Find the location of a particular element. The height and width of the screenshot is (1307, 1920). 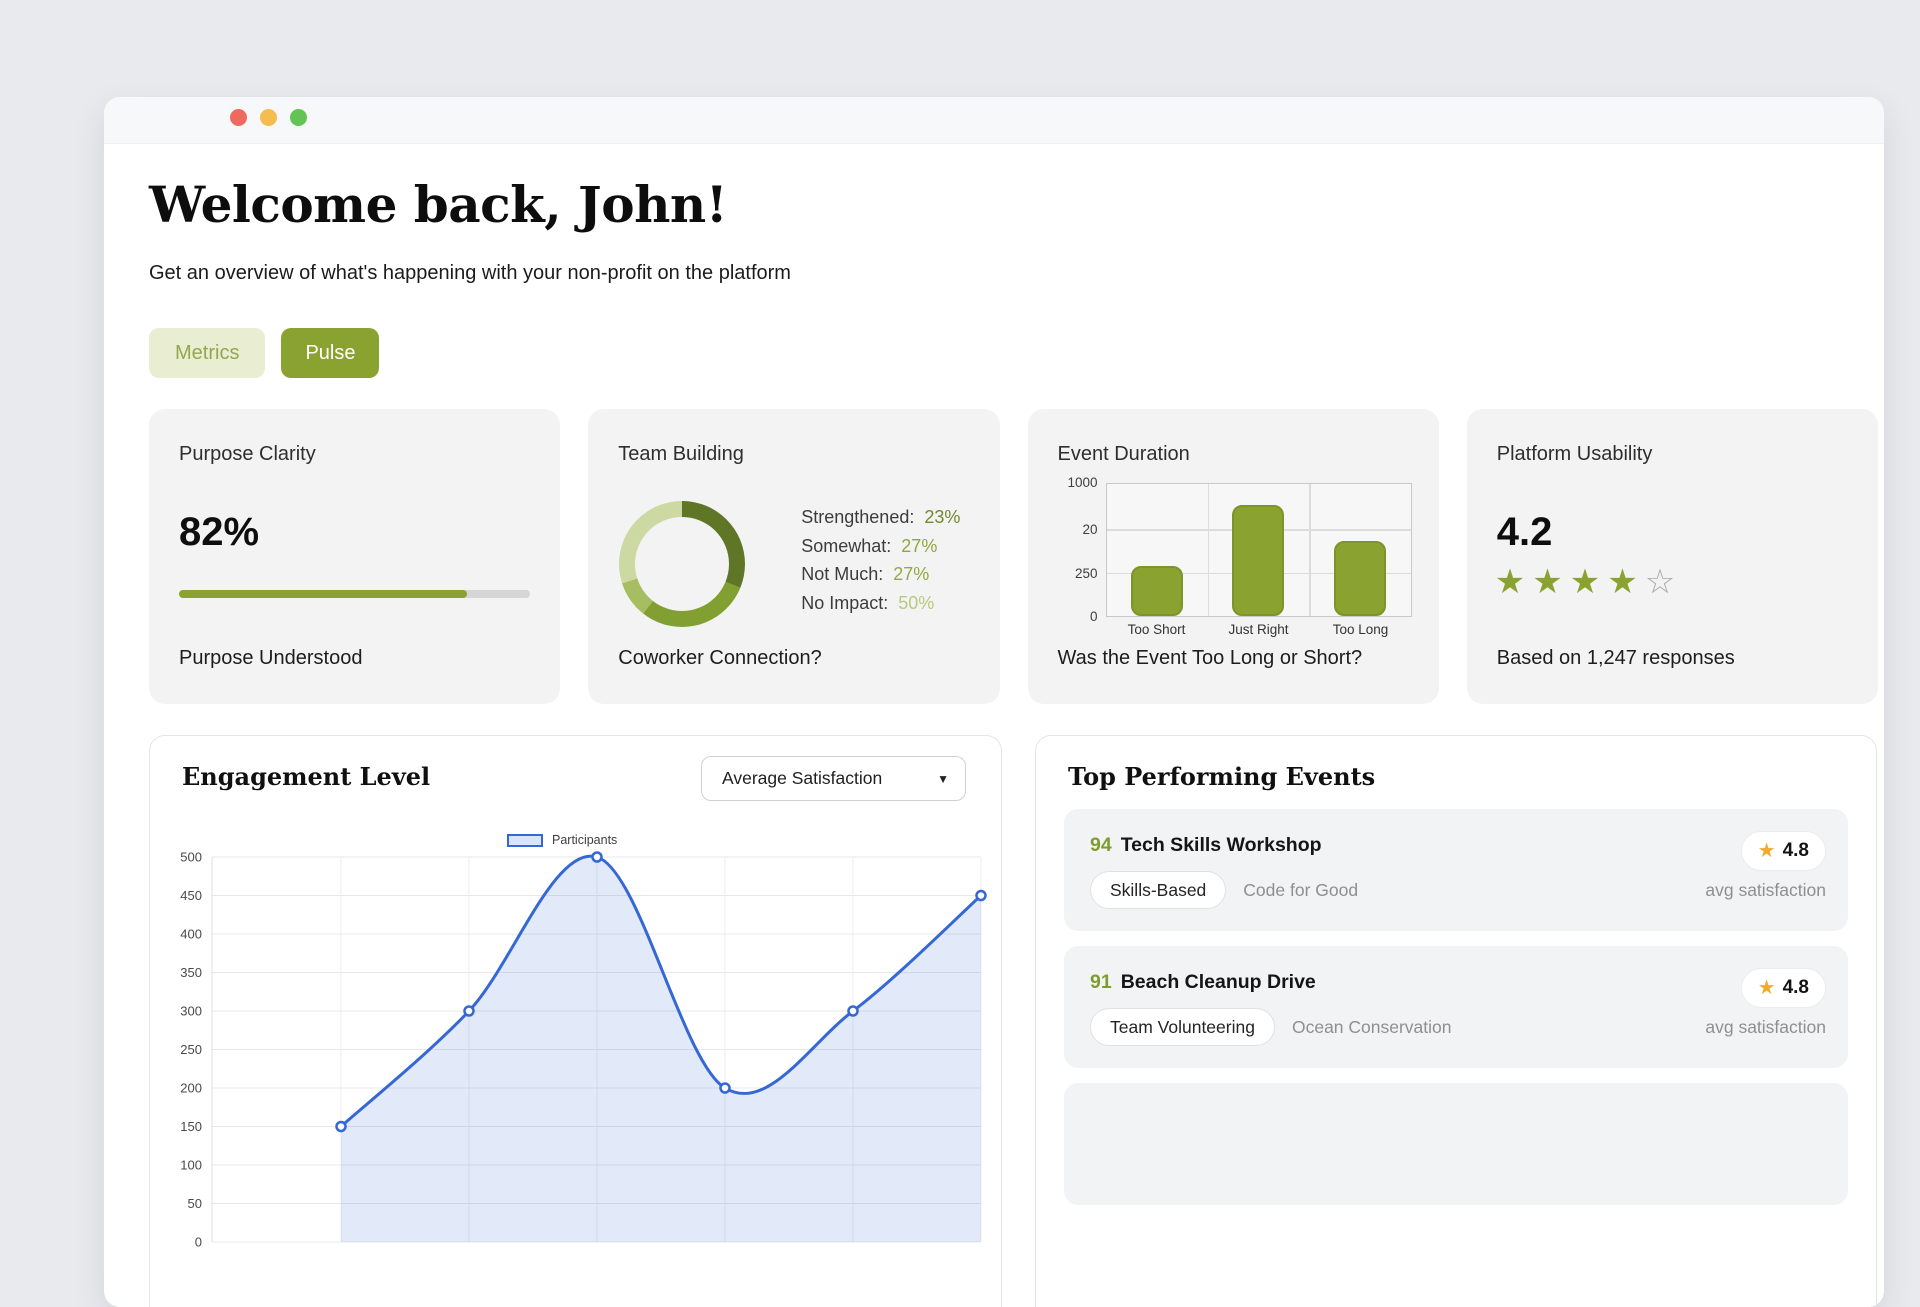

y-tick-label: 300 is located at coordinates (191, 1011).